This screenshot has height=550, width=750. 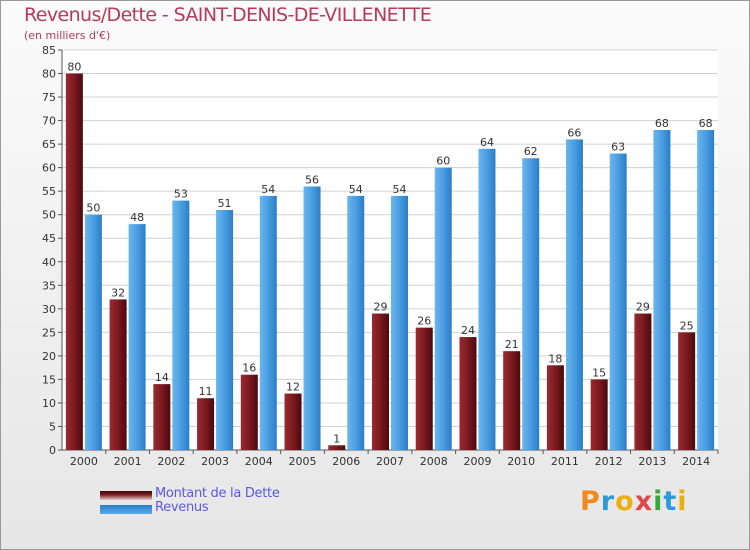 I want to click on y-tick-label: 45, so click(x=49, y=238).